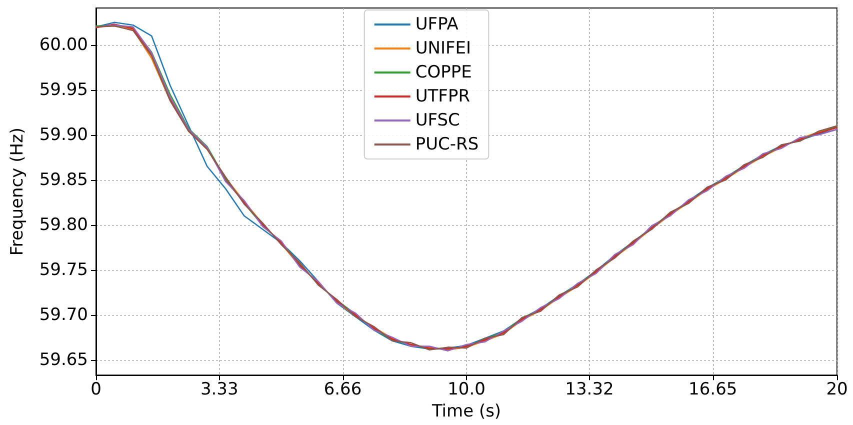 The height and width of the screenshot is (425, 853). I want to click on legend-label: UFSC, so click(437, 120).